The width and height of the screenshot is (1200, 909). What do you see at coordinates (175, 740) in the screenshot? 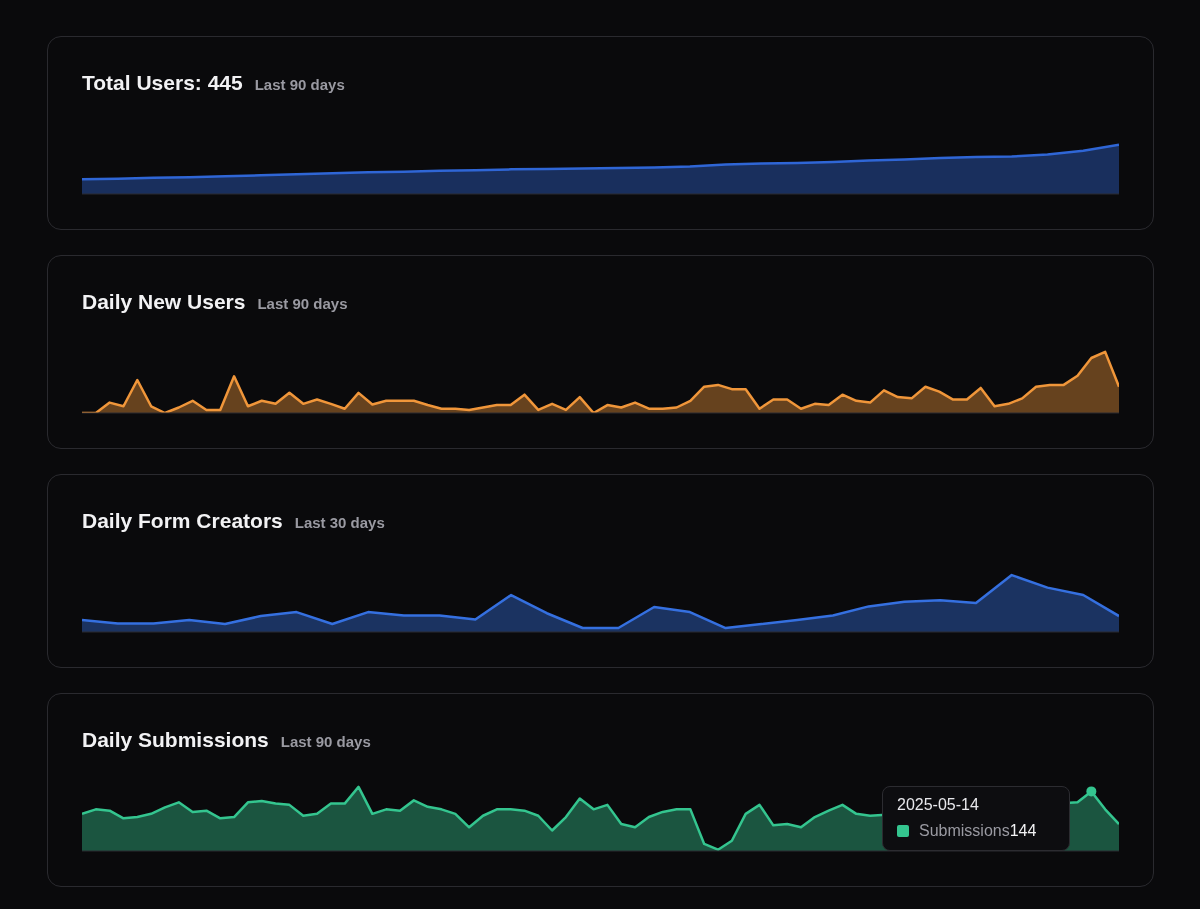
I see `chart-title: Daily Submissions` at bounding box center [175, 740].